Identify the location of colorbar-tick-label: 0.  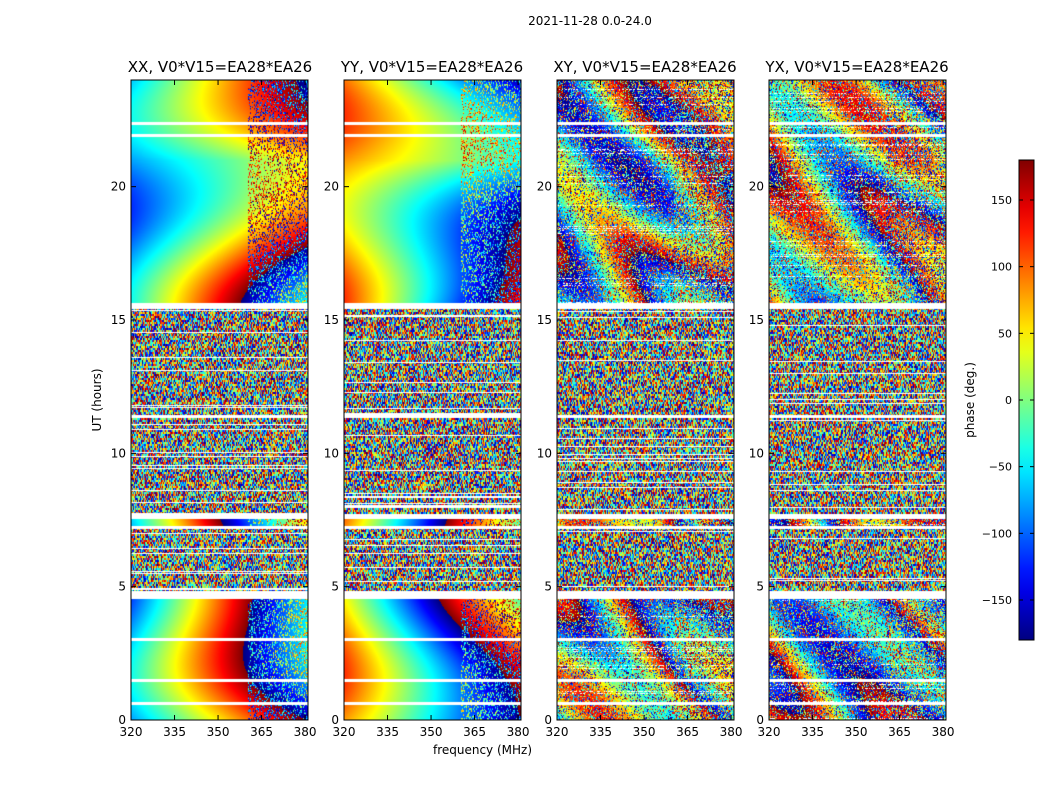
(1008, 400).